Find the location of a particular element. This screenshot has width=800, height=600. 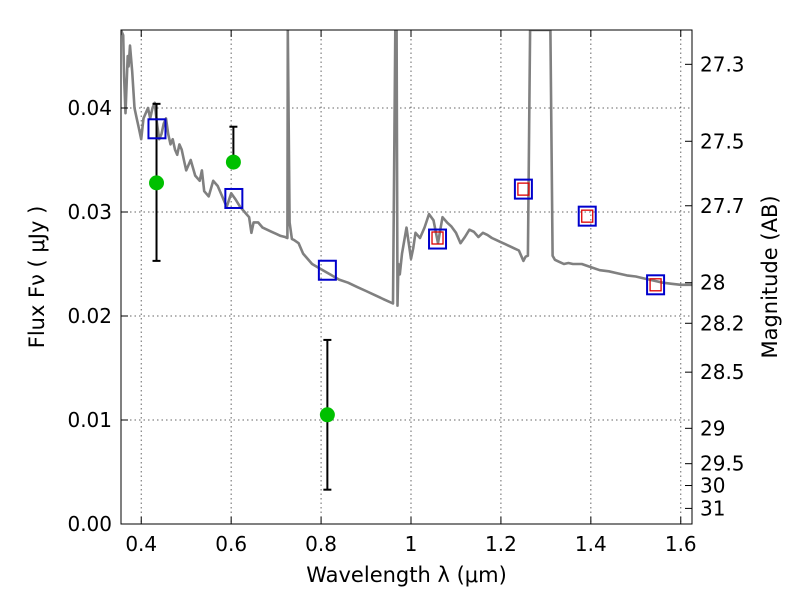

x-tick-label: 0.6 is located at coordinates (231, 544).